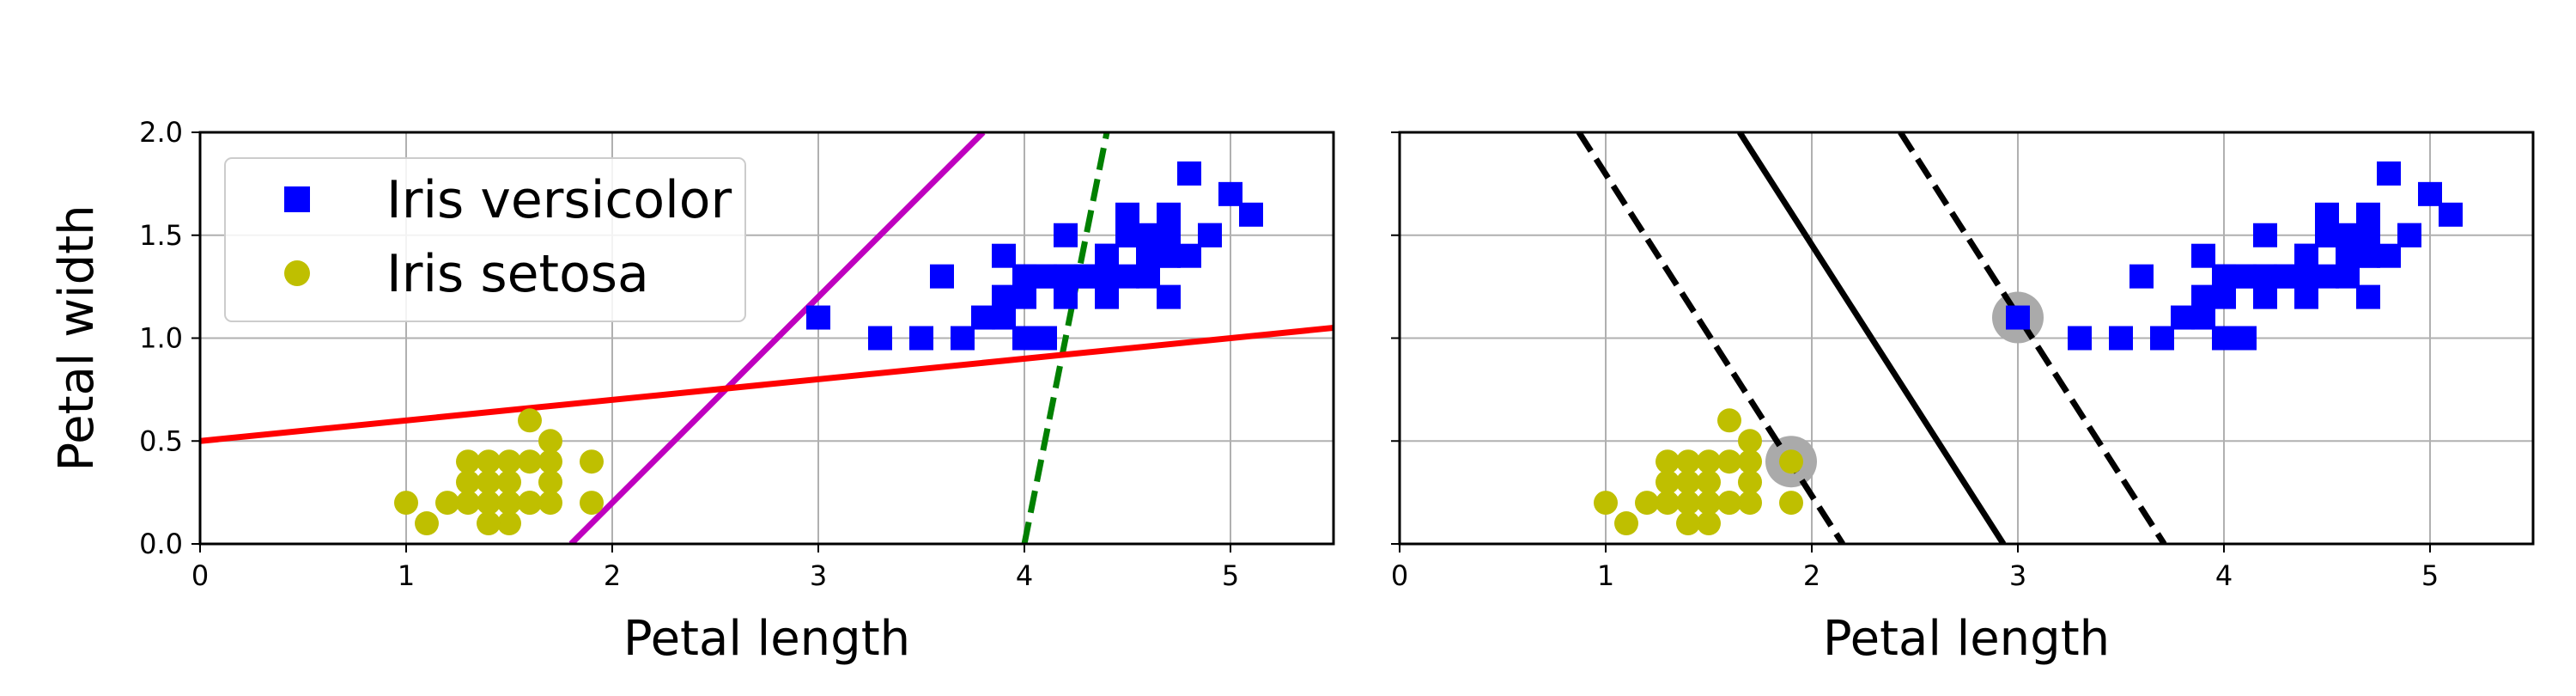 The image size is (2576, 696). I want to click on legend-box, so click(485, 239).